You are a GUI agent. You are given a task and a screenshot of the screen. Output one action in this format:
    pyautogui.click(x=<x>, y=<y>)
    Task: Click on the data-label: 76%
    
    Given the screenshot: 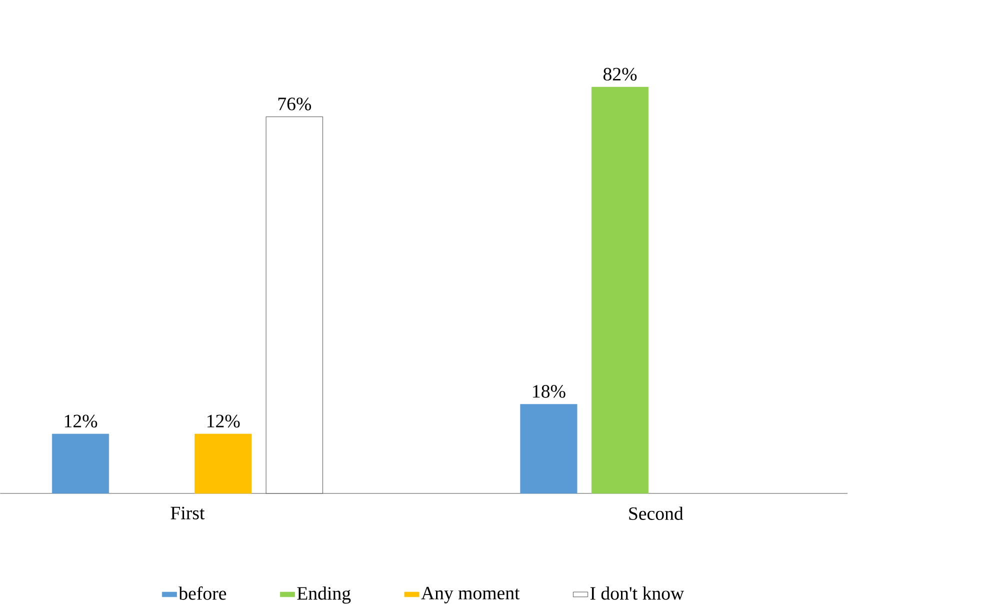 What is the action you would take?
    pyautogui.click(x=295, y=104)
    